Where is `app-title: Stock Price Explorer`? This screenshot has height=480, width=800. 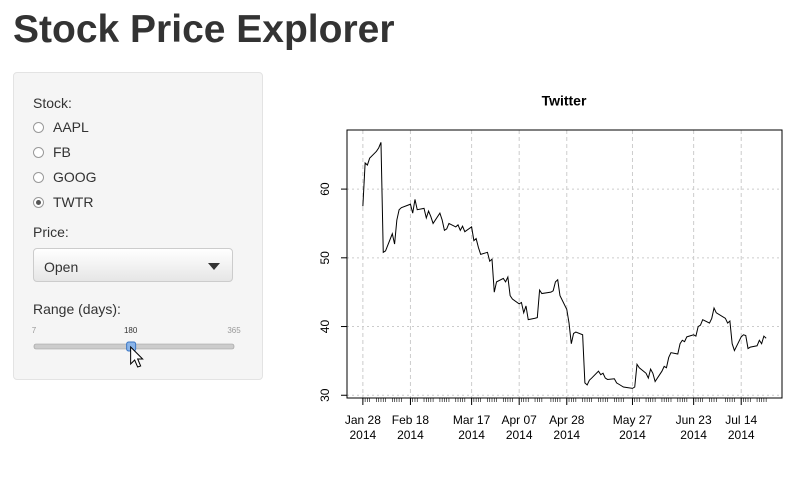
app-title: Stock Price Explorer is located at coordinates (204, 29).